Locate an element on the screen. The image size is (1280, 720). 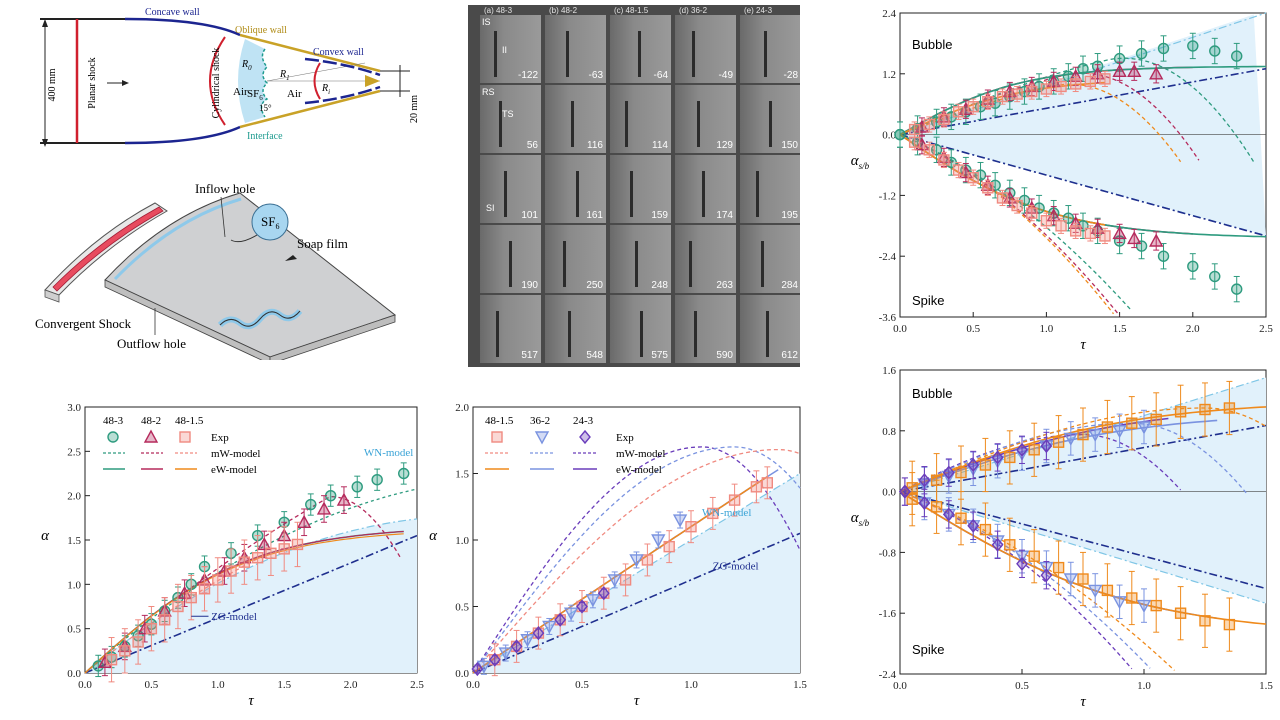
frame-time: 590 is located at coordinates (724, 355).